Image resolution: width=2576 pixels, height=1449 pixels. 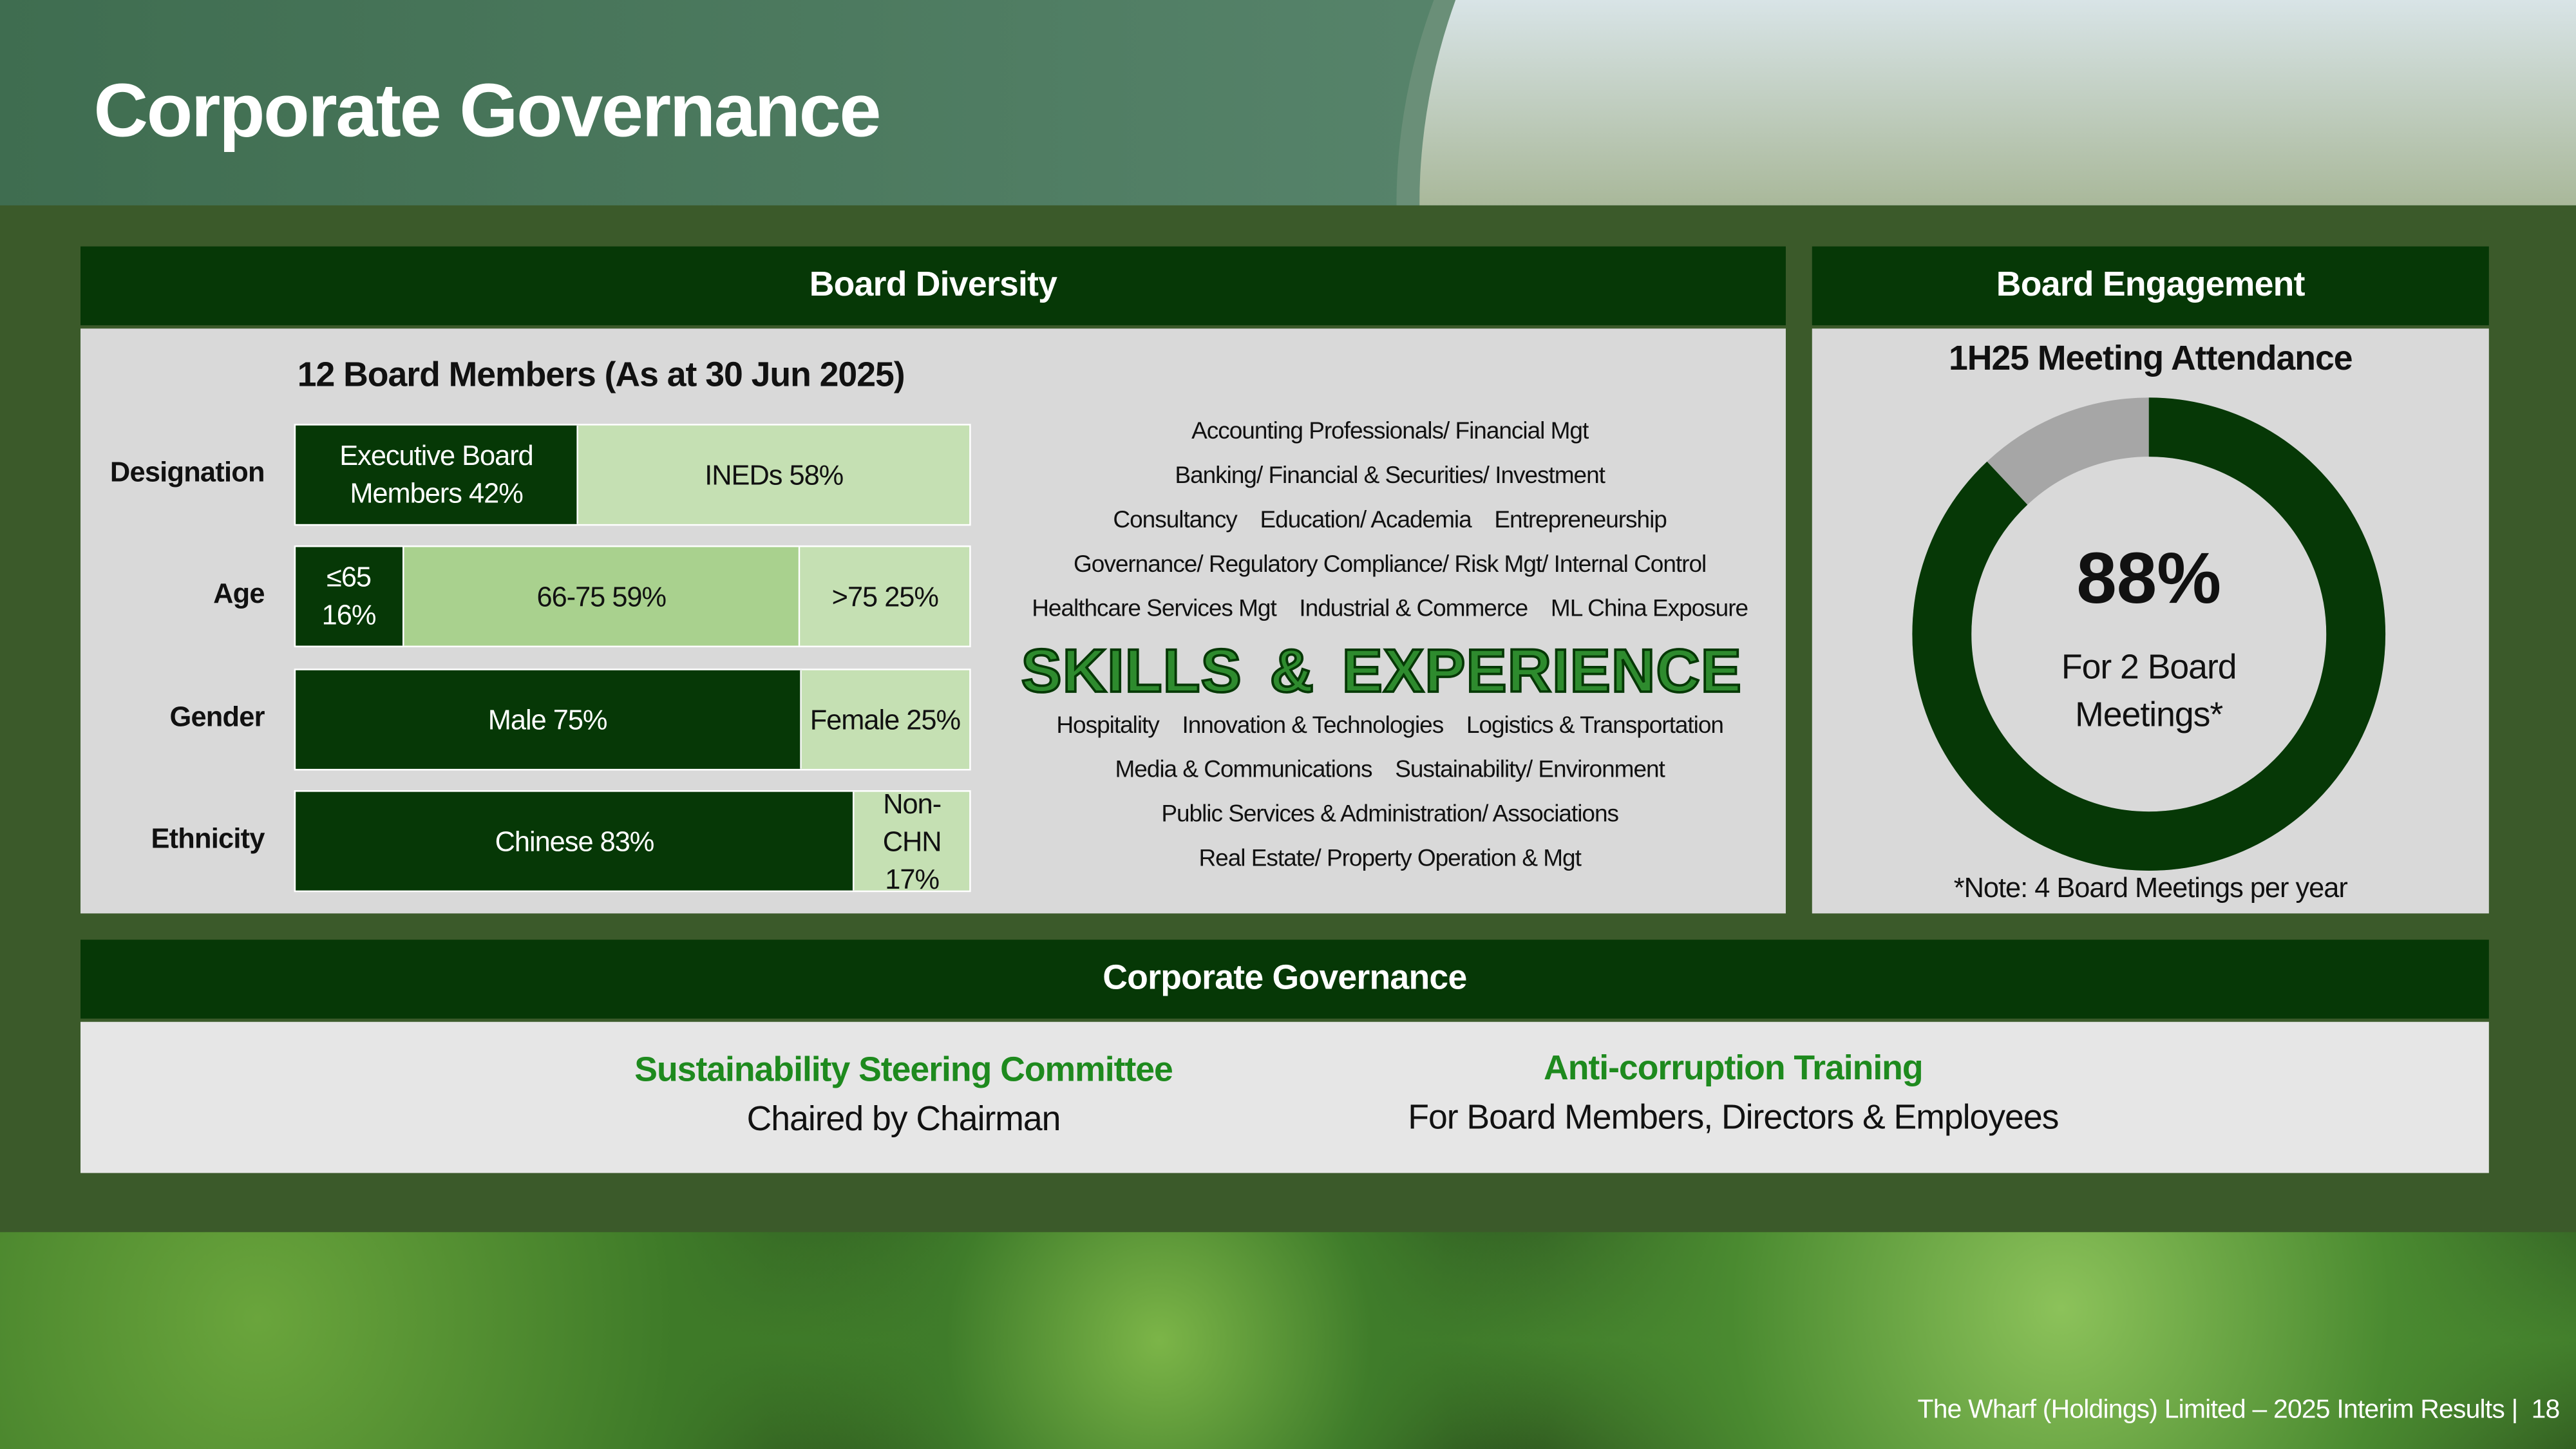 I want to click on governance-text: For Board Members, Directors & Employees, so click(x=1733, y=1118).